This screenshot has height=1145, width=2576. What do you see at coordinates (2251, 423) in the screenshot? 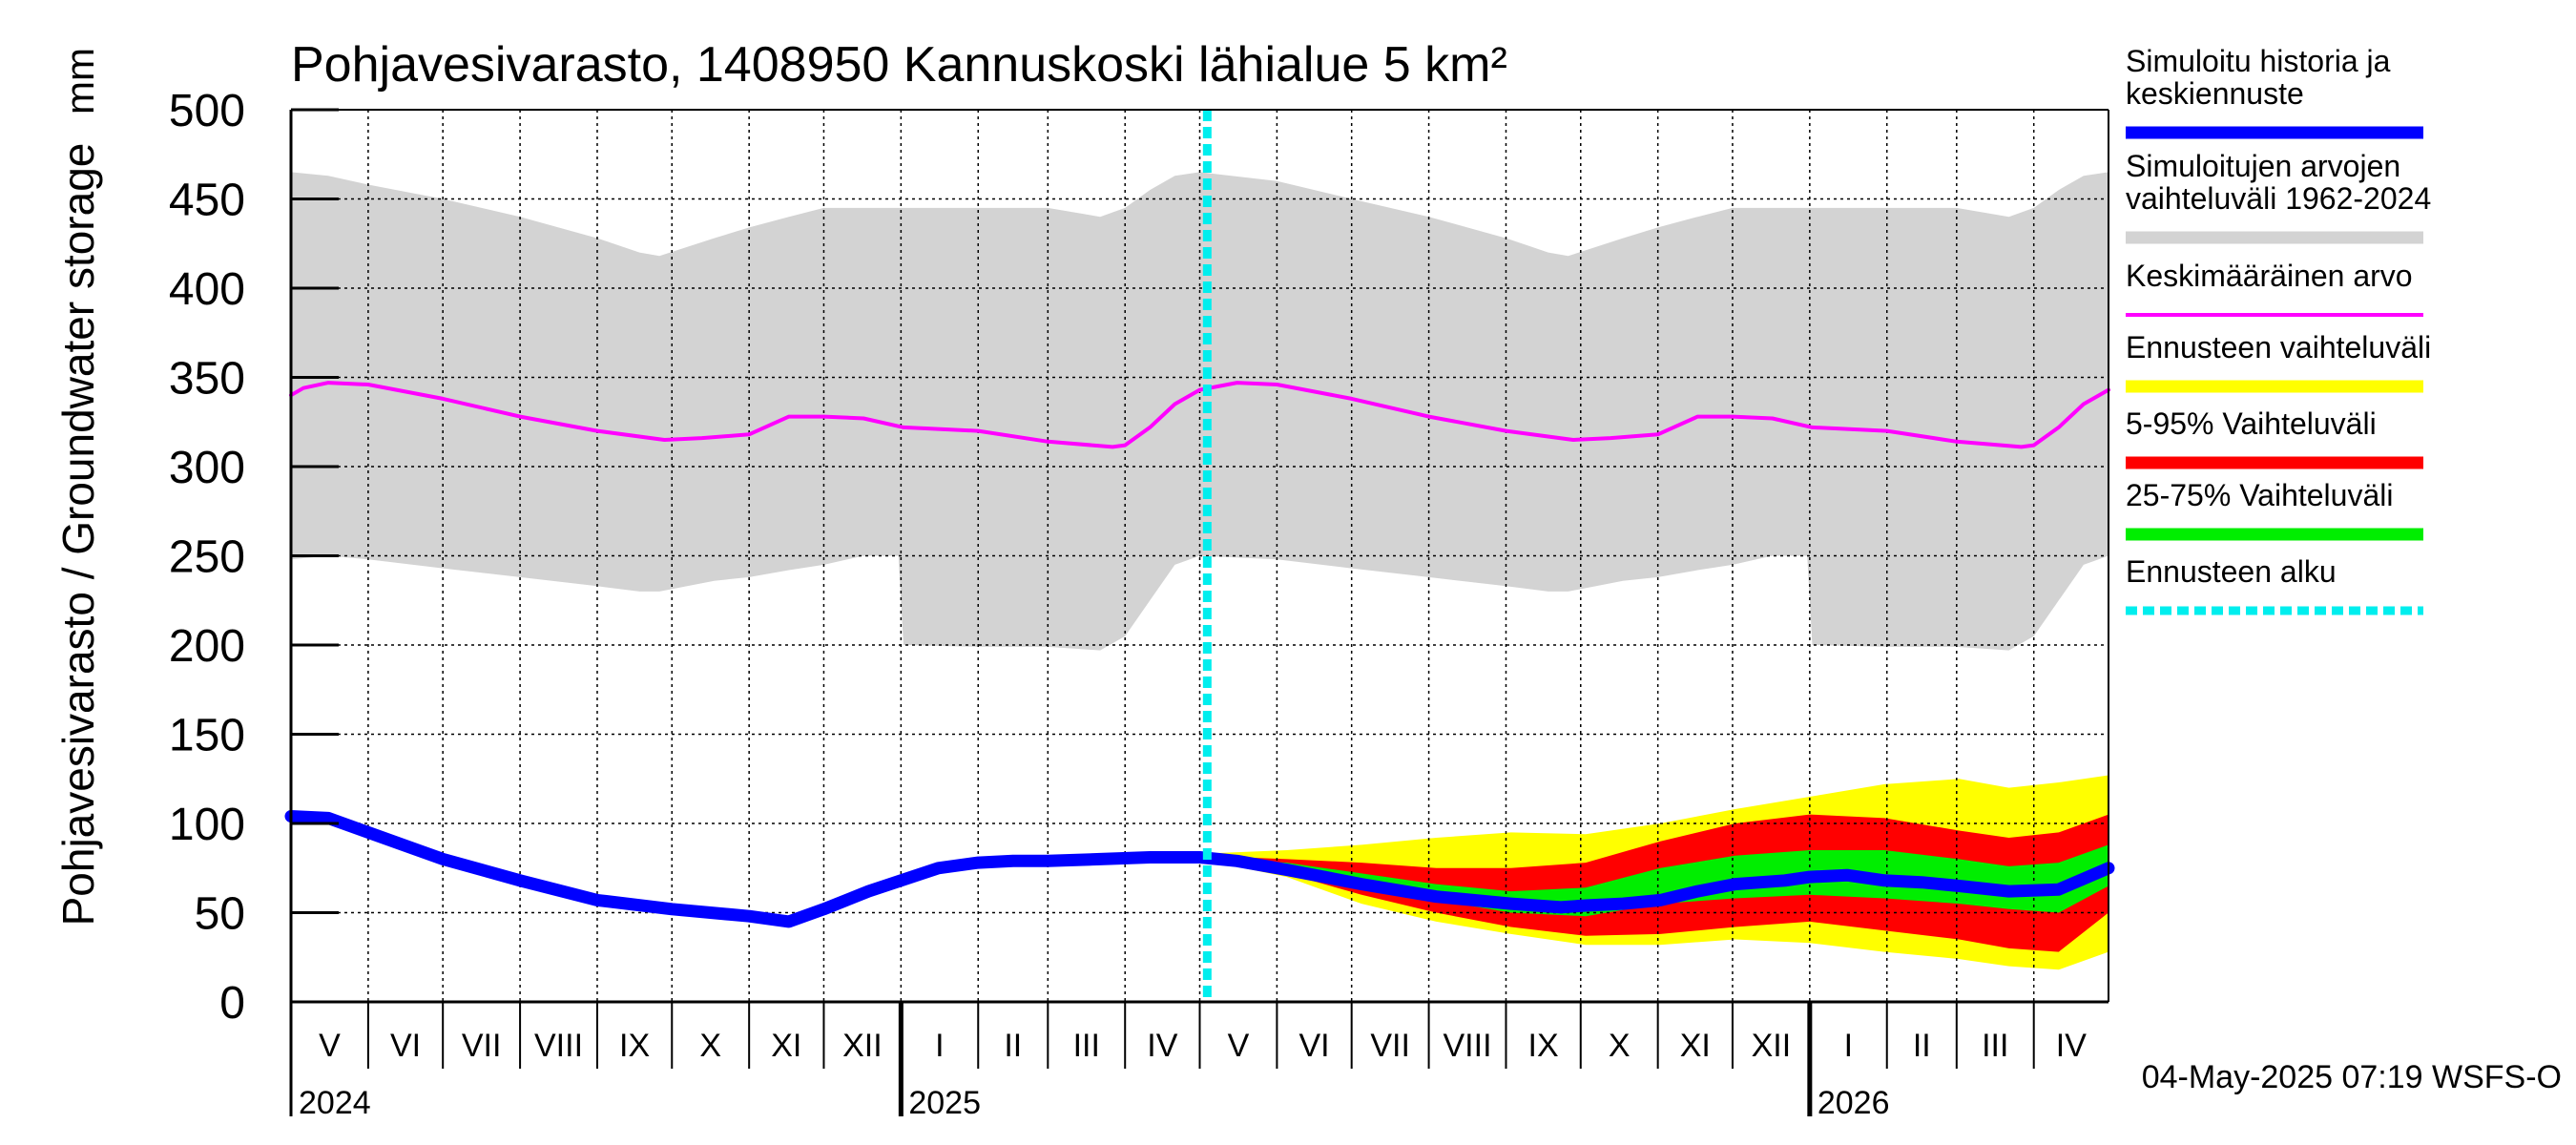
I see `legend-label-4-0: 5-95% Vaihteluväli` at bounding box center [2251, 423].